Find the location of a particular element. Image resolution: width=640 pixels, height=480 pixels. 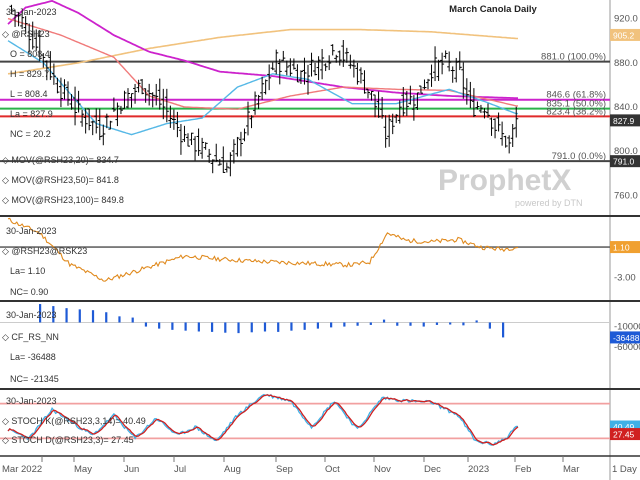

stoch-tag-box-text: 27.45 is located at coordinates (624, 435).